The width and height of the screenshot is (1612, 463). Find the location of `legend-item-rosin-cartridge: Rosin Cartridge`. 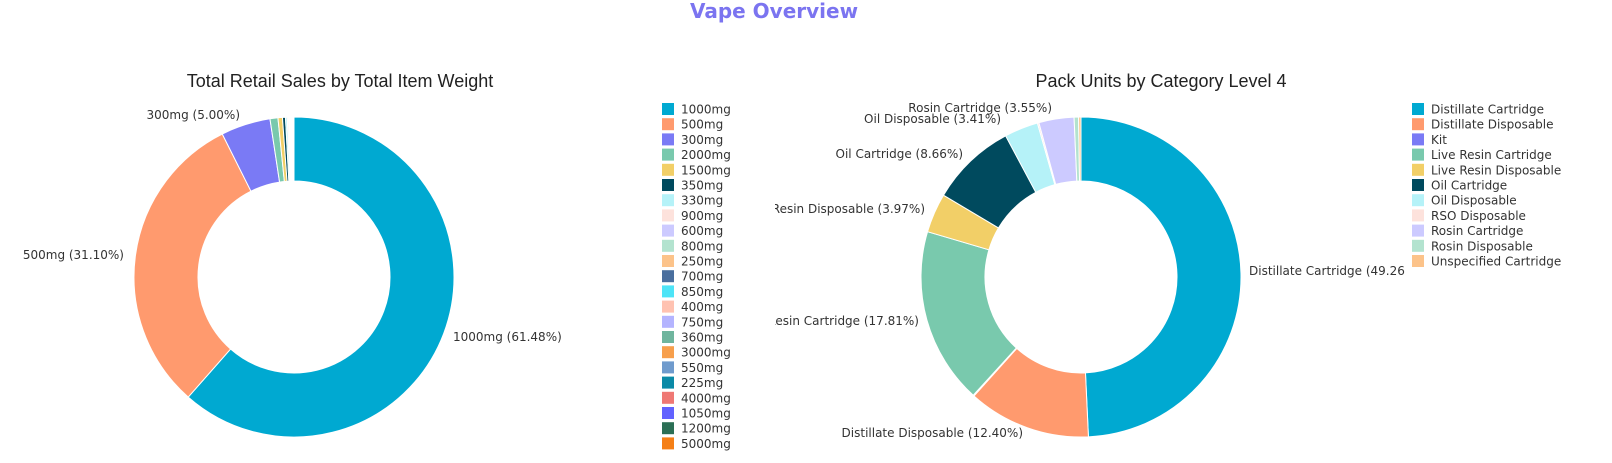

legend-item-rosin-cartridge: Rosin Cartridge is located at coordinates (1467, 231).